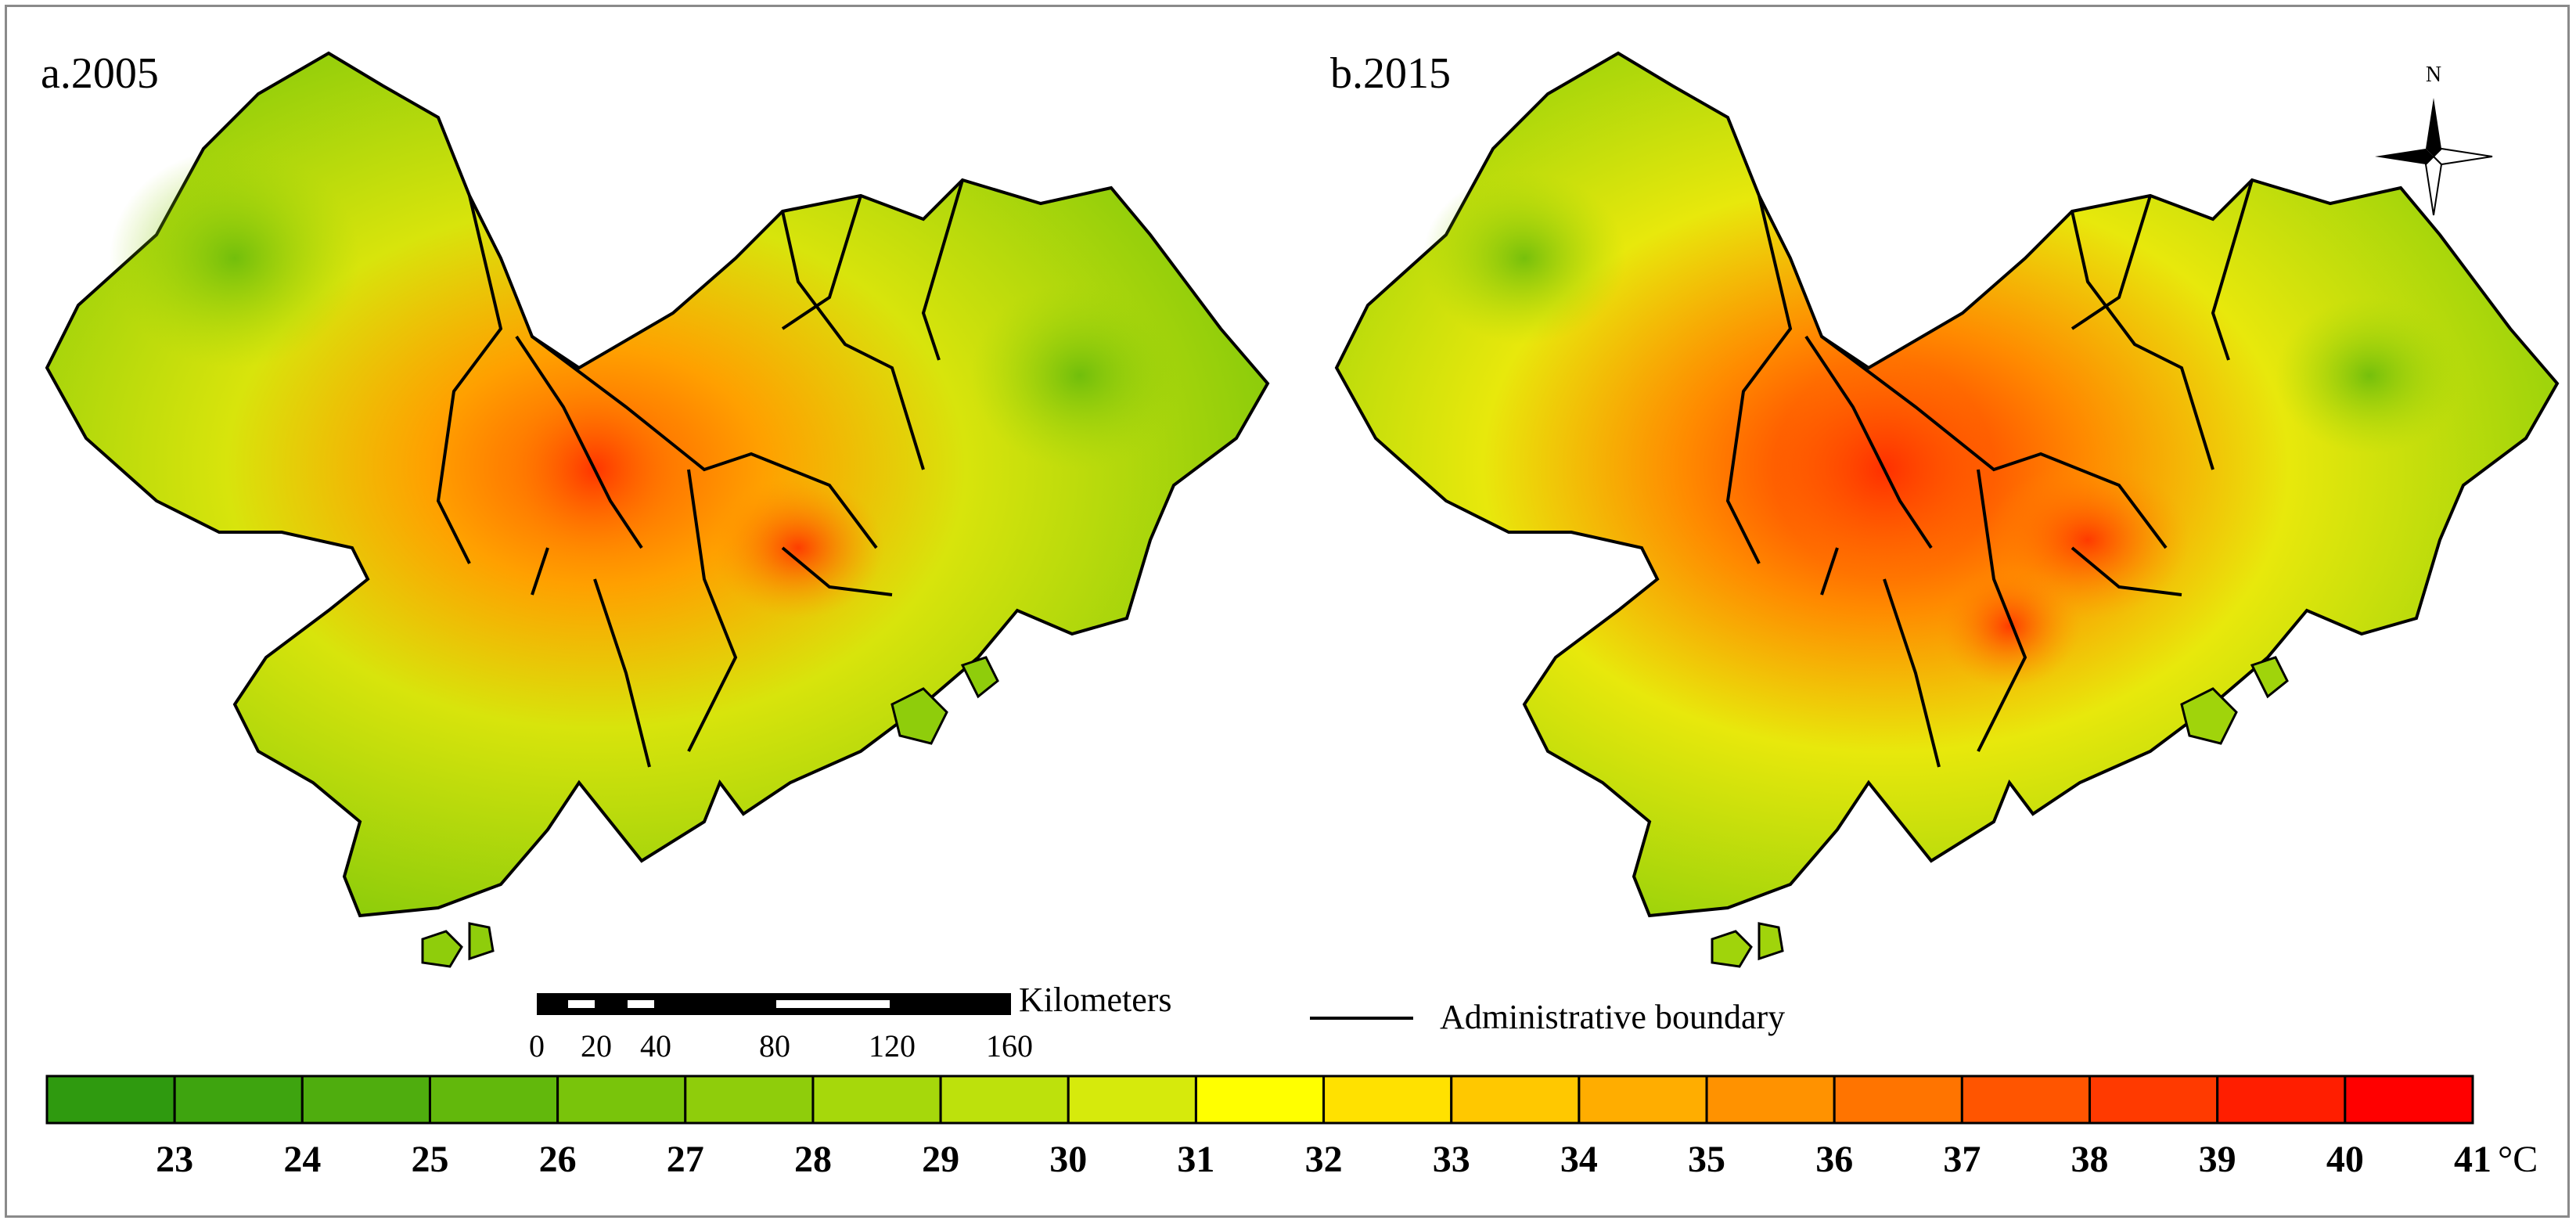 The image size is (2576, 1224). I want to click on scale-tick-label: 0, so click(537, 1046).